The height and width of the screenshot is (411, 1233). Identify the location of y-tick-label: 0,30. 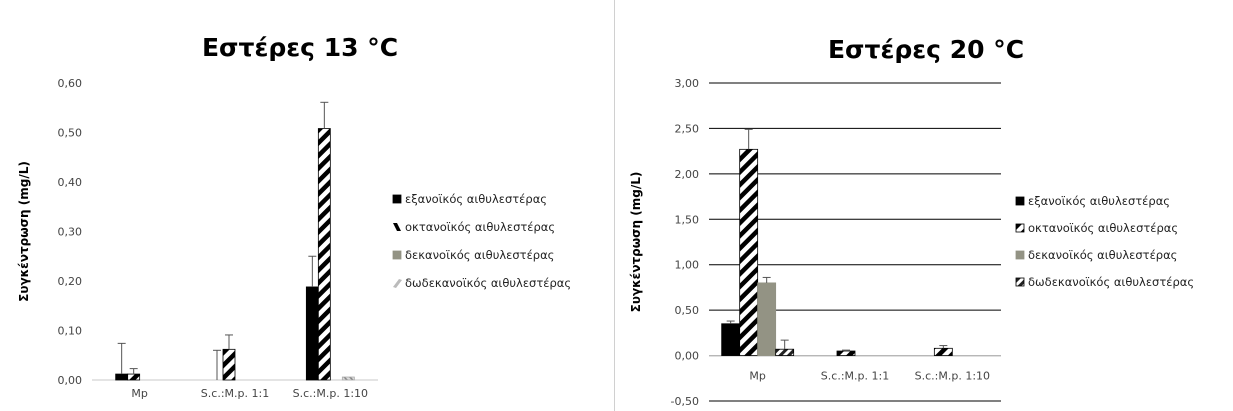
(70, 232).